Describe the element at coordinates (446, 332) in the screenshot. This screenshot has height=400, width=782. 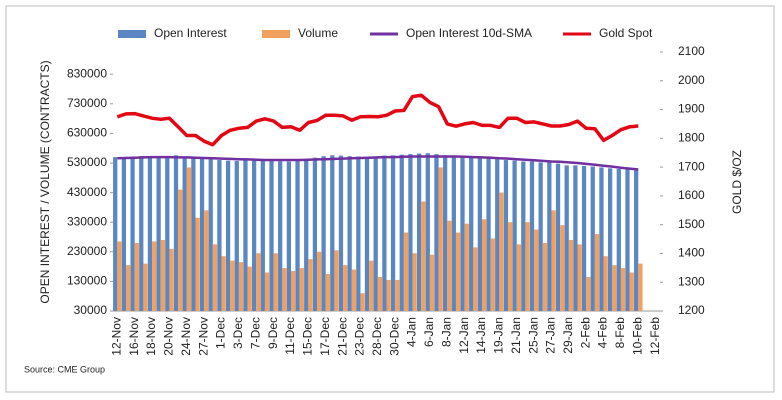
I see `x-tick-label: 8-Jan` at that location.